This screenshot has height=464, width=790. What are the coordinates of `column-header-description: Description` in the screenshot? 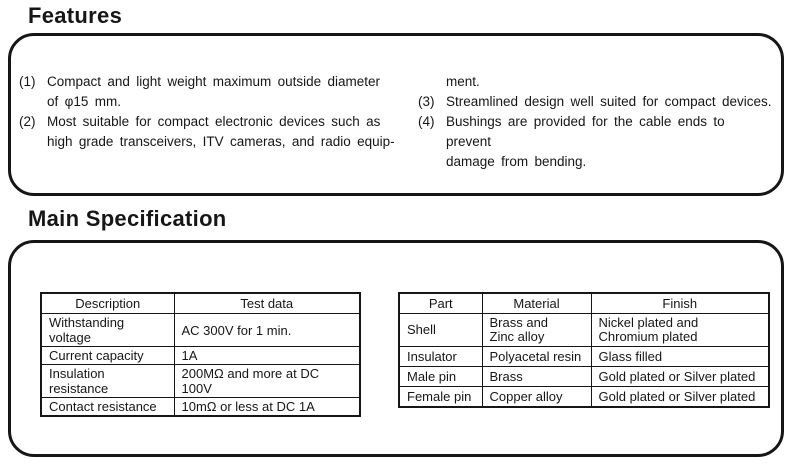 It's located at (107, 303).